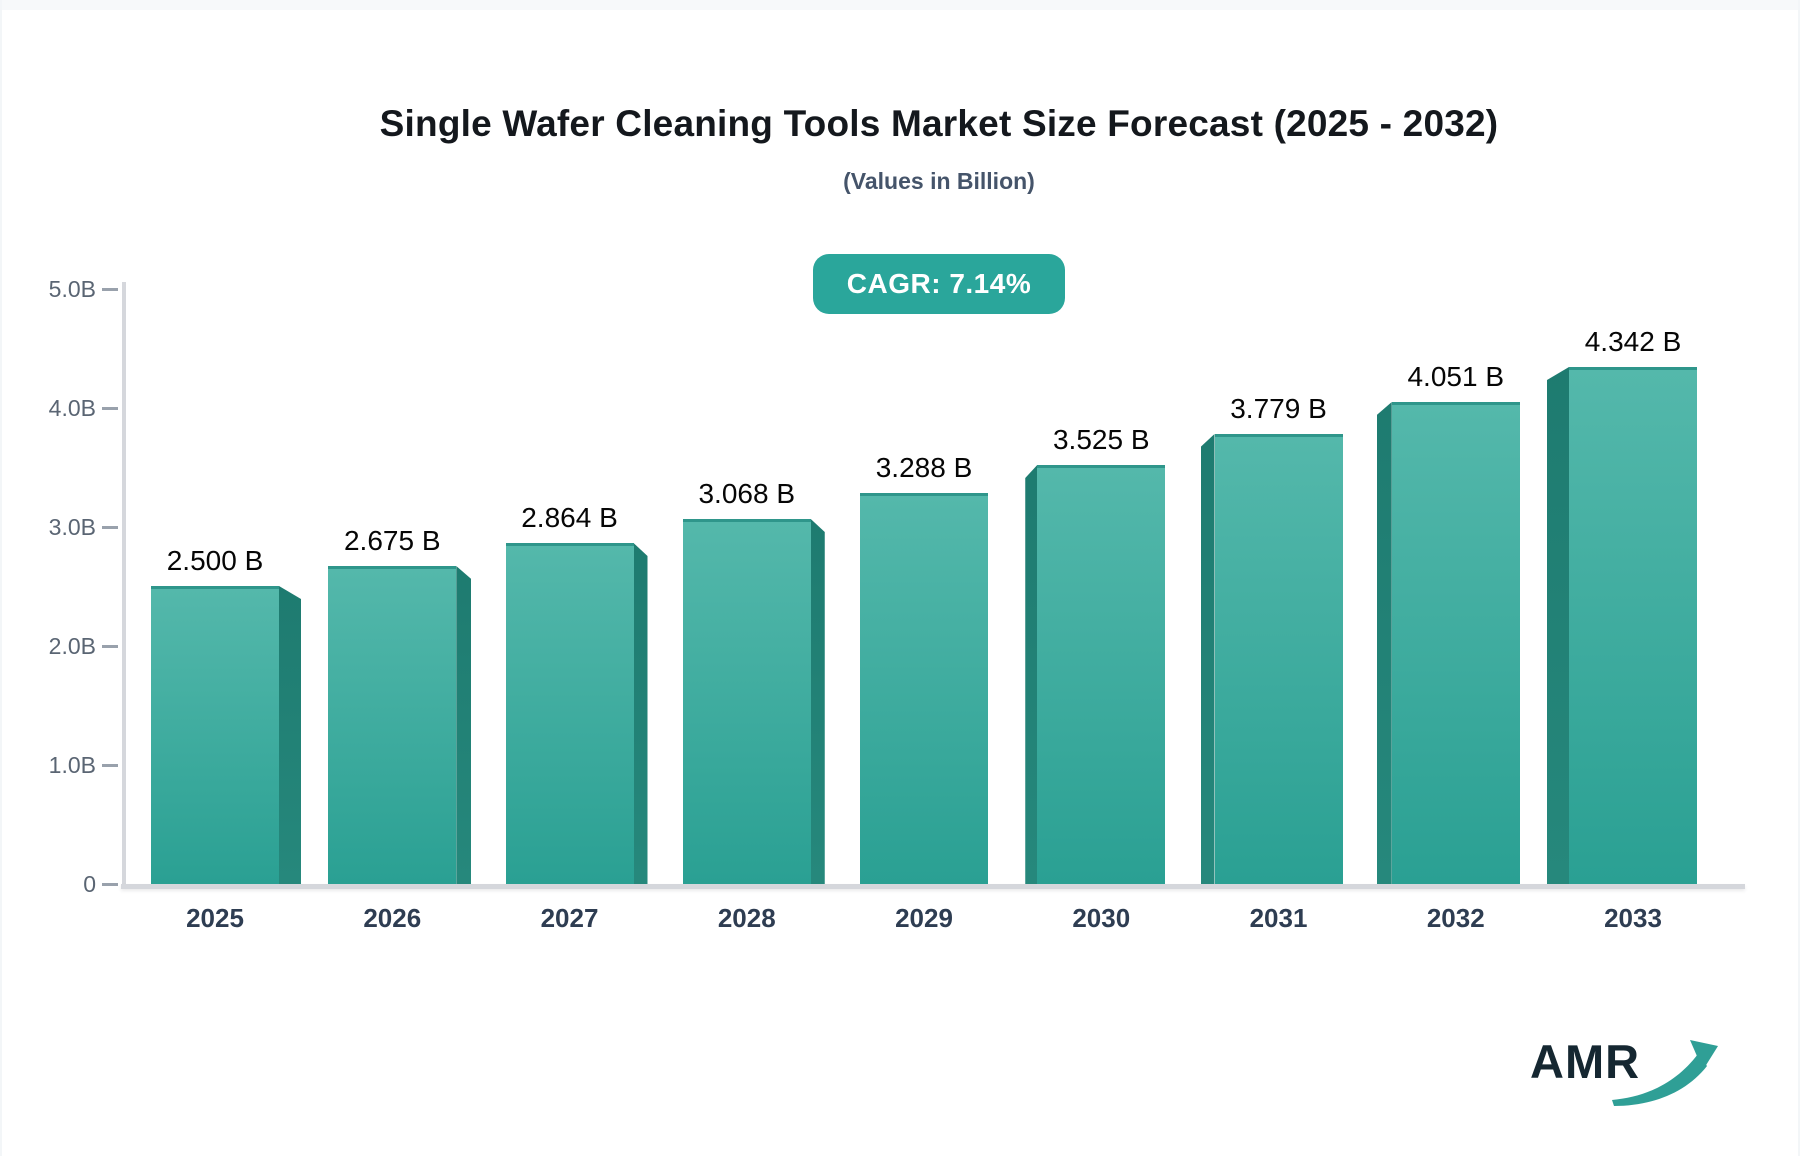  What do you see at coordinates (939, 181) in the screenshot?
I see `chart-subtitle: (Values in Billion)` at bounding box center [939, 181].